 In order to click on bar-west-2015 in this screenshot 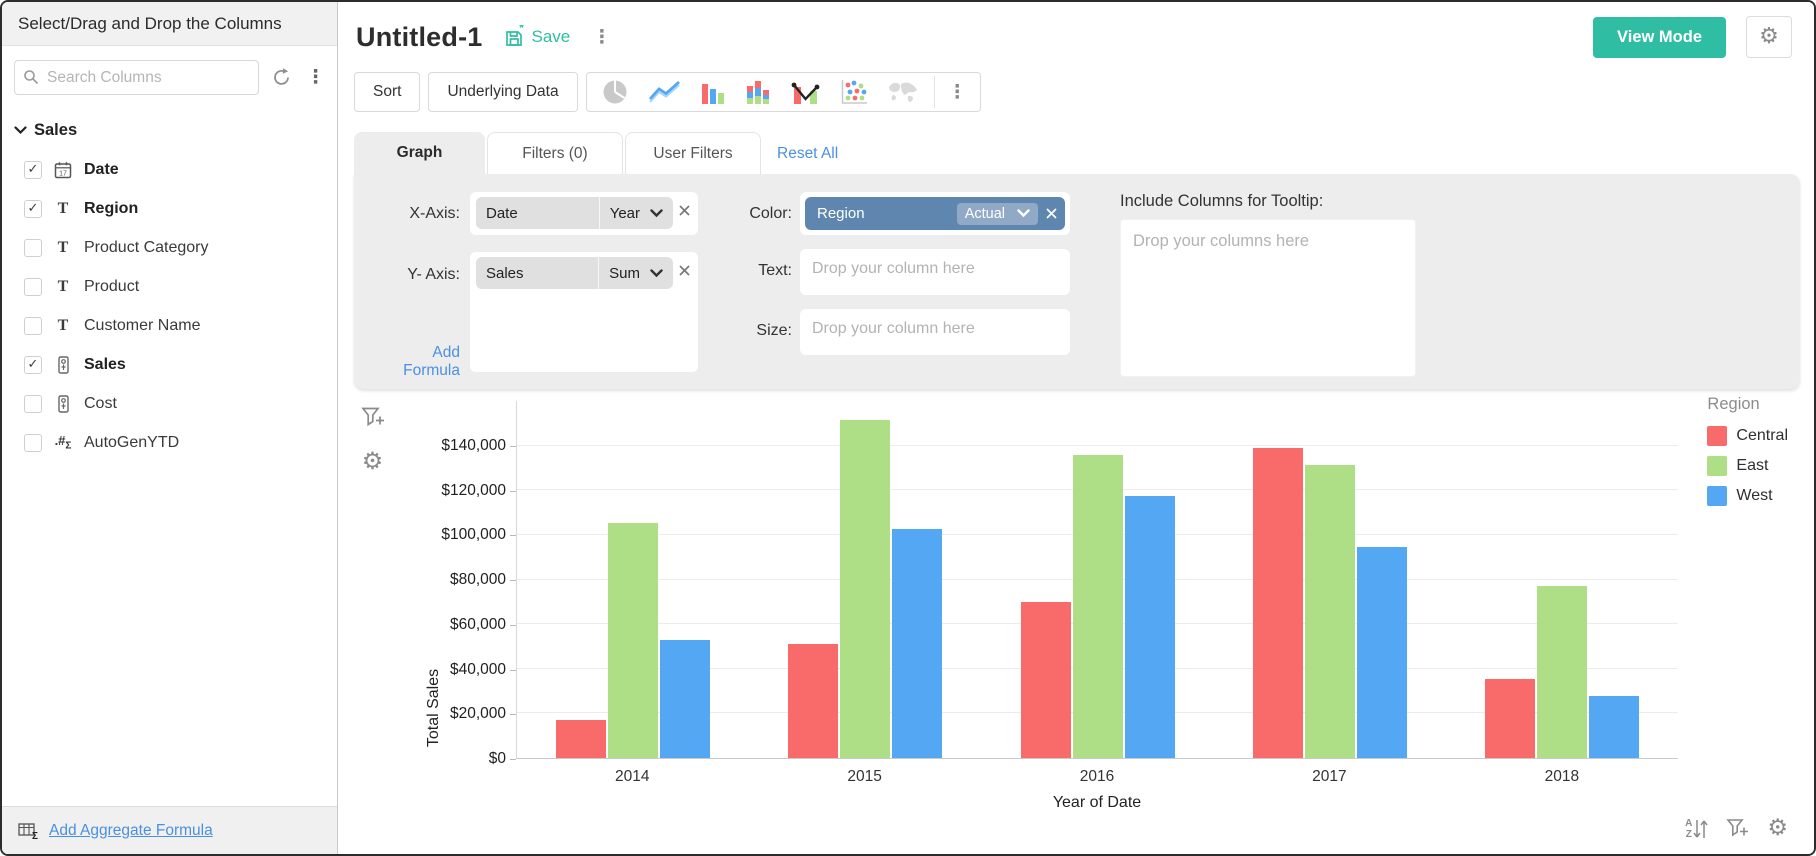, I will do `click(917, 643)`.